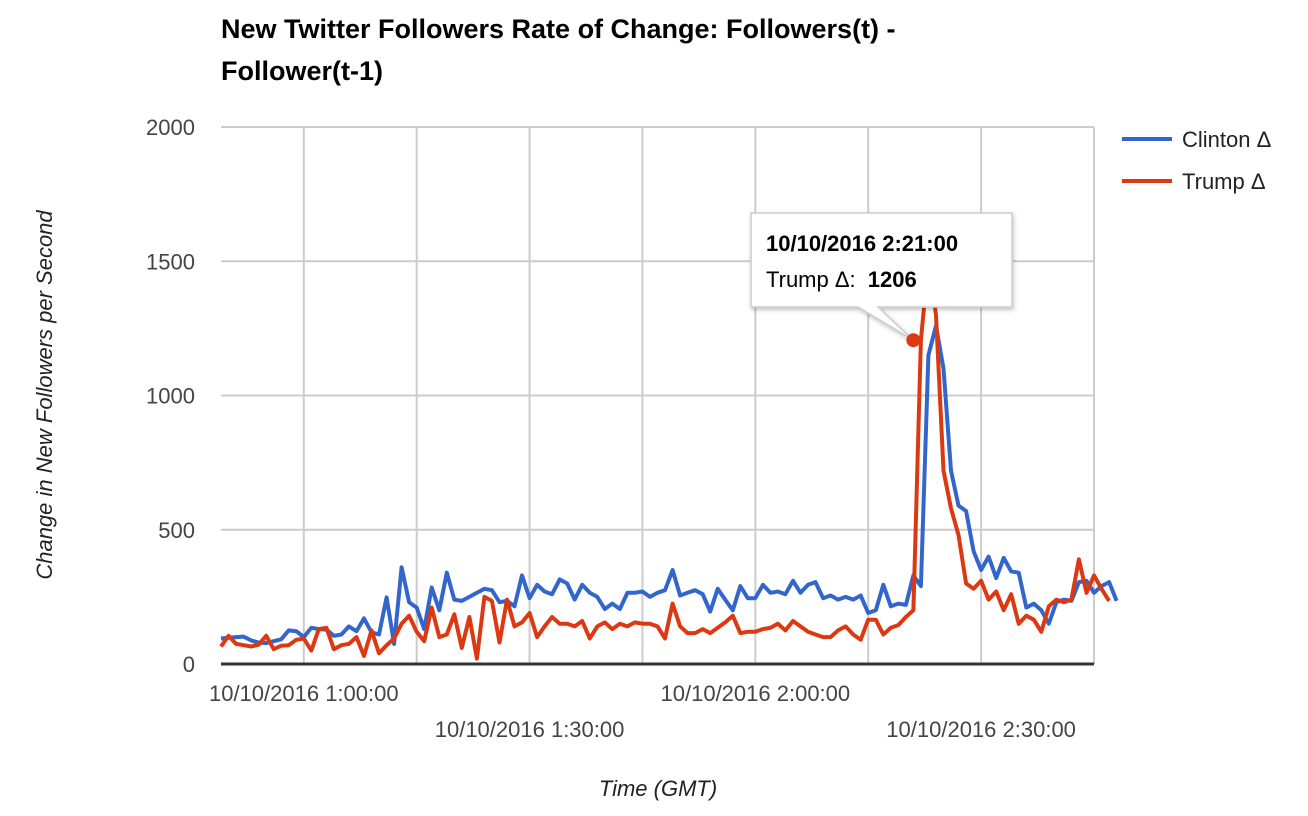 The image size is (1308, 816). What do you see at coordinates (862, 243) in the screenshot?
I see `tooltip-title: 10/10/2016 2:21:00` at bounding box center [862, 243].